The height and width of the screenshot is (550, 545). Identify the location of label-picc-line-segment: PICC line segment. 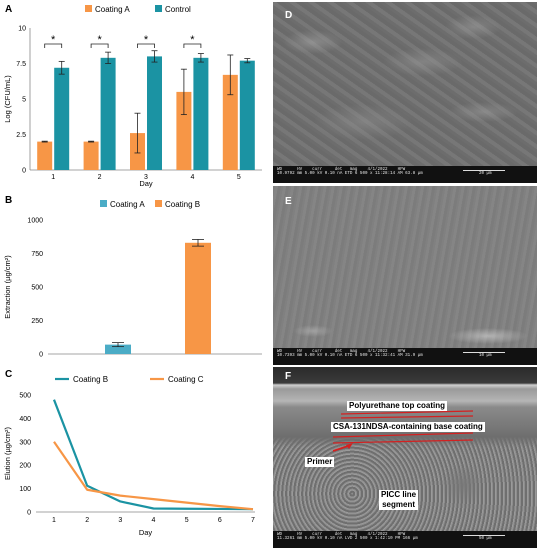
(399, 500).